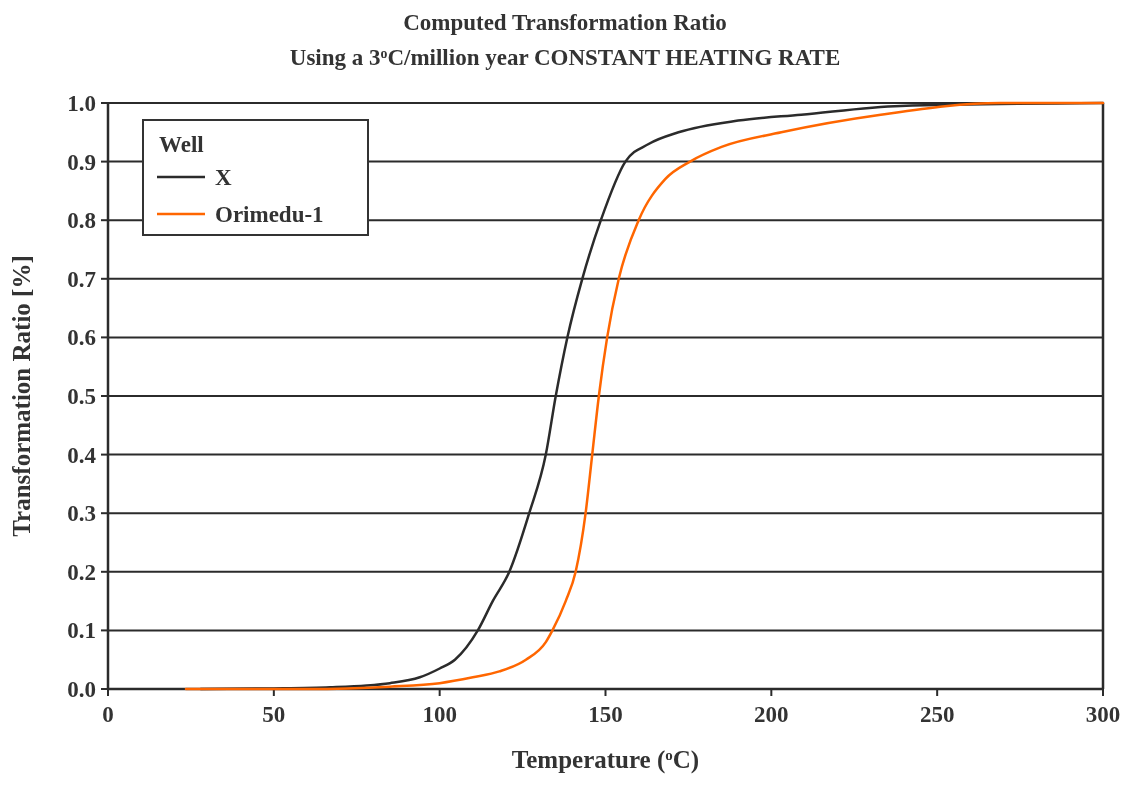  I want to click on x-tick-label: 100, so click(439, 714).